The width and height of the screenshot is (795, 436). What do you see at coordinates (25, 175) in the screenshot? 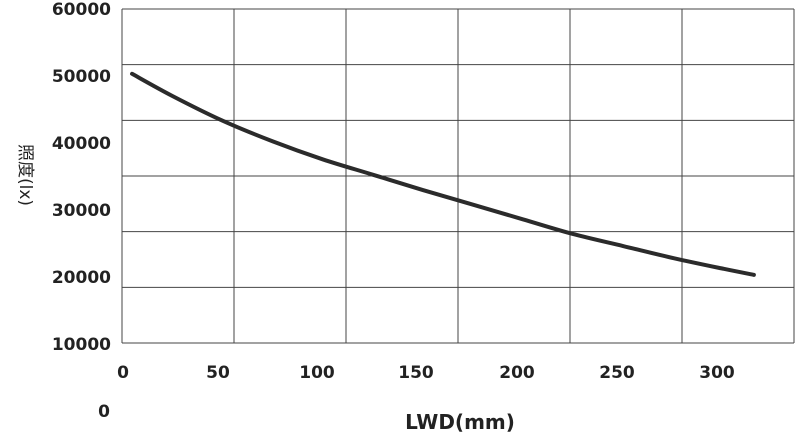
I see `y-axis-title: 照度(lx)` at bounding box center [25, 175].